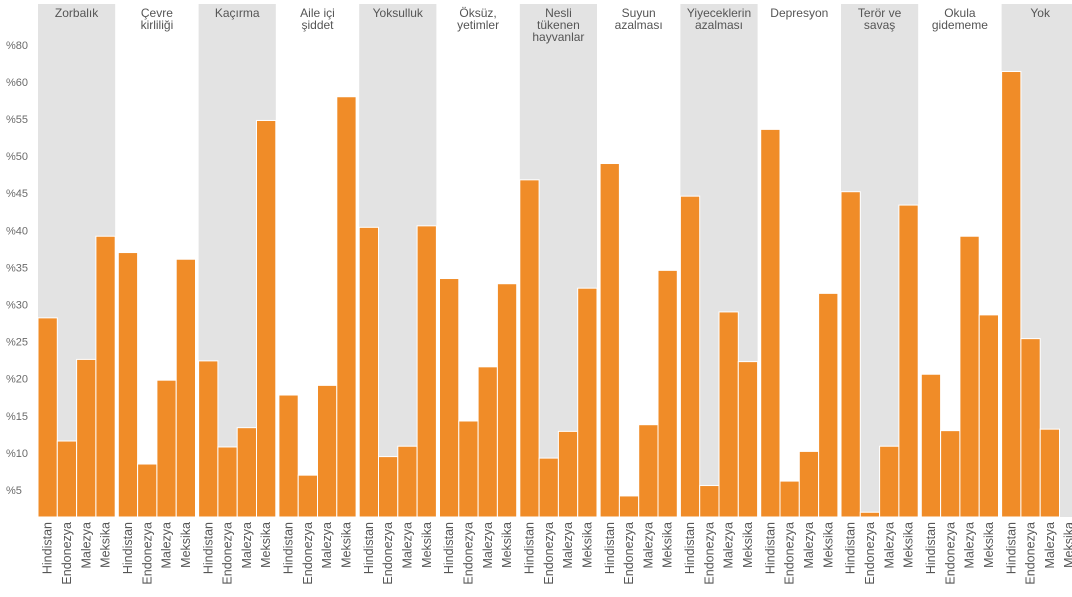 The width and height of the screenshot is (1072, 597). What do you see at coordinates (719, 19) in the screenshot?
I see `panel-title: Yiyeceklerin azalması` at bounding box center [719, 19].